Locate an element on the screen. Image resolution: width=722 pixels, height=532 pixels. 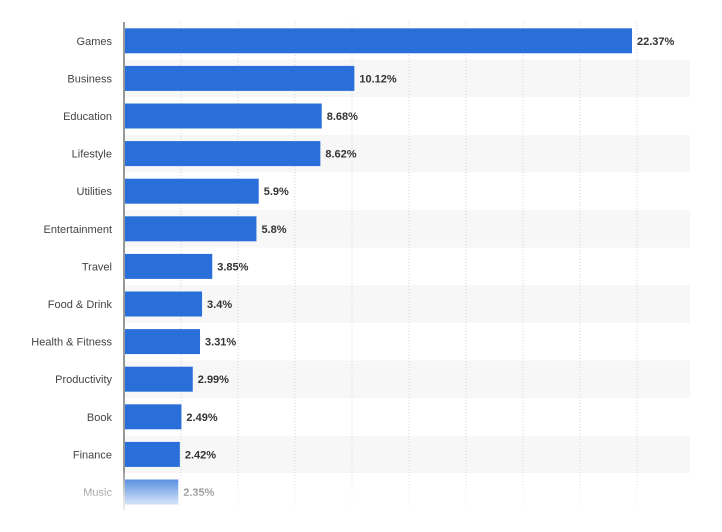
bar-music is located at coordinates (152, 492).